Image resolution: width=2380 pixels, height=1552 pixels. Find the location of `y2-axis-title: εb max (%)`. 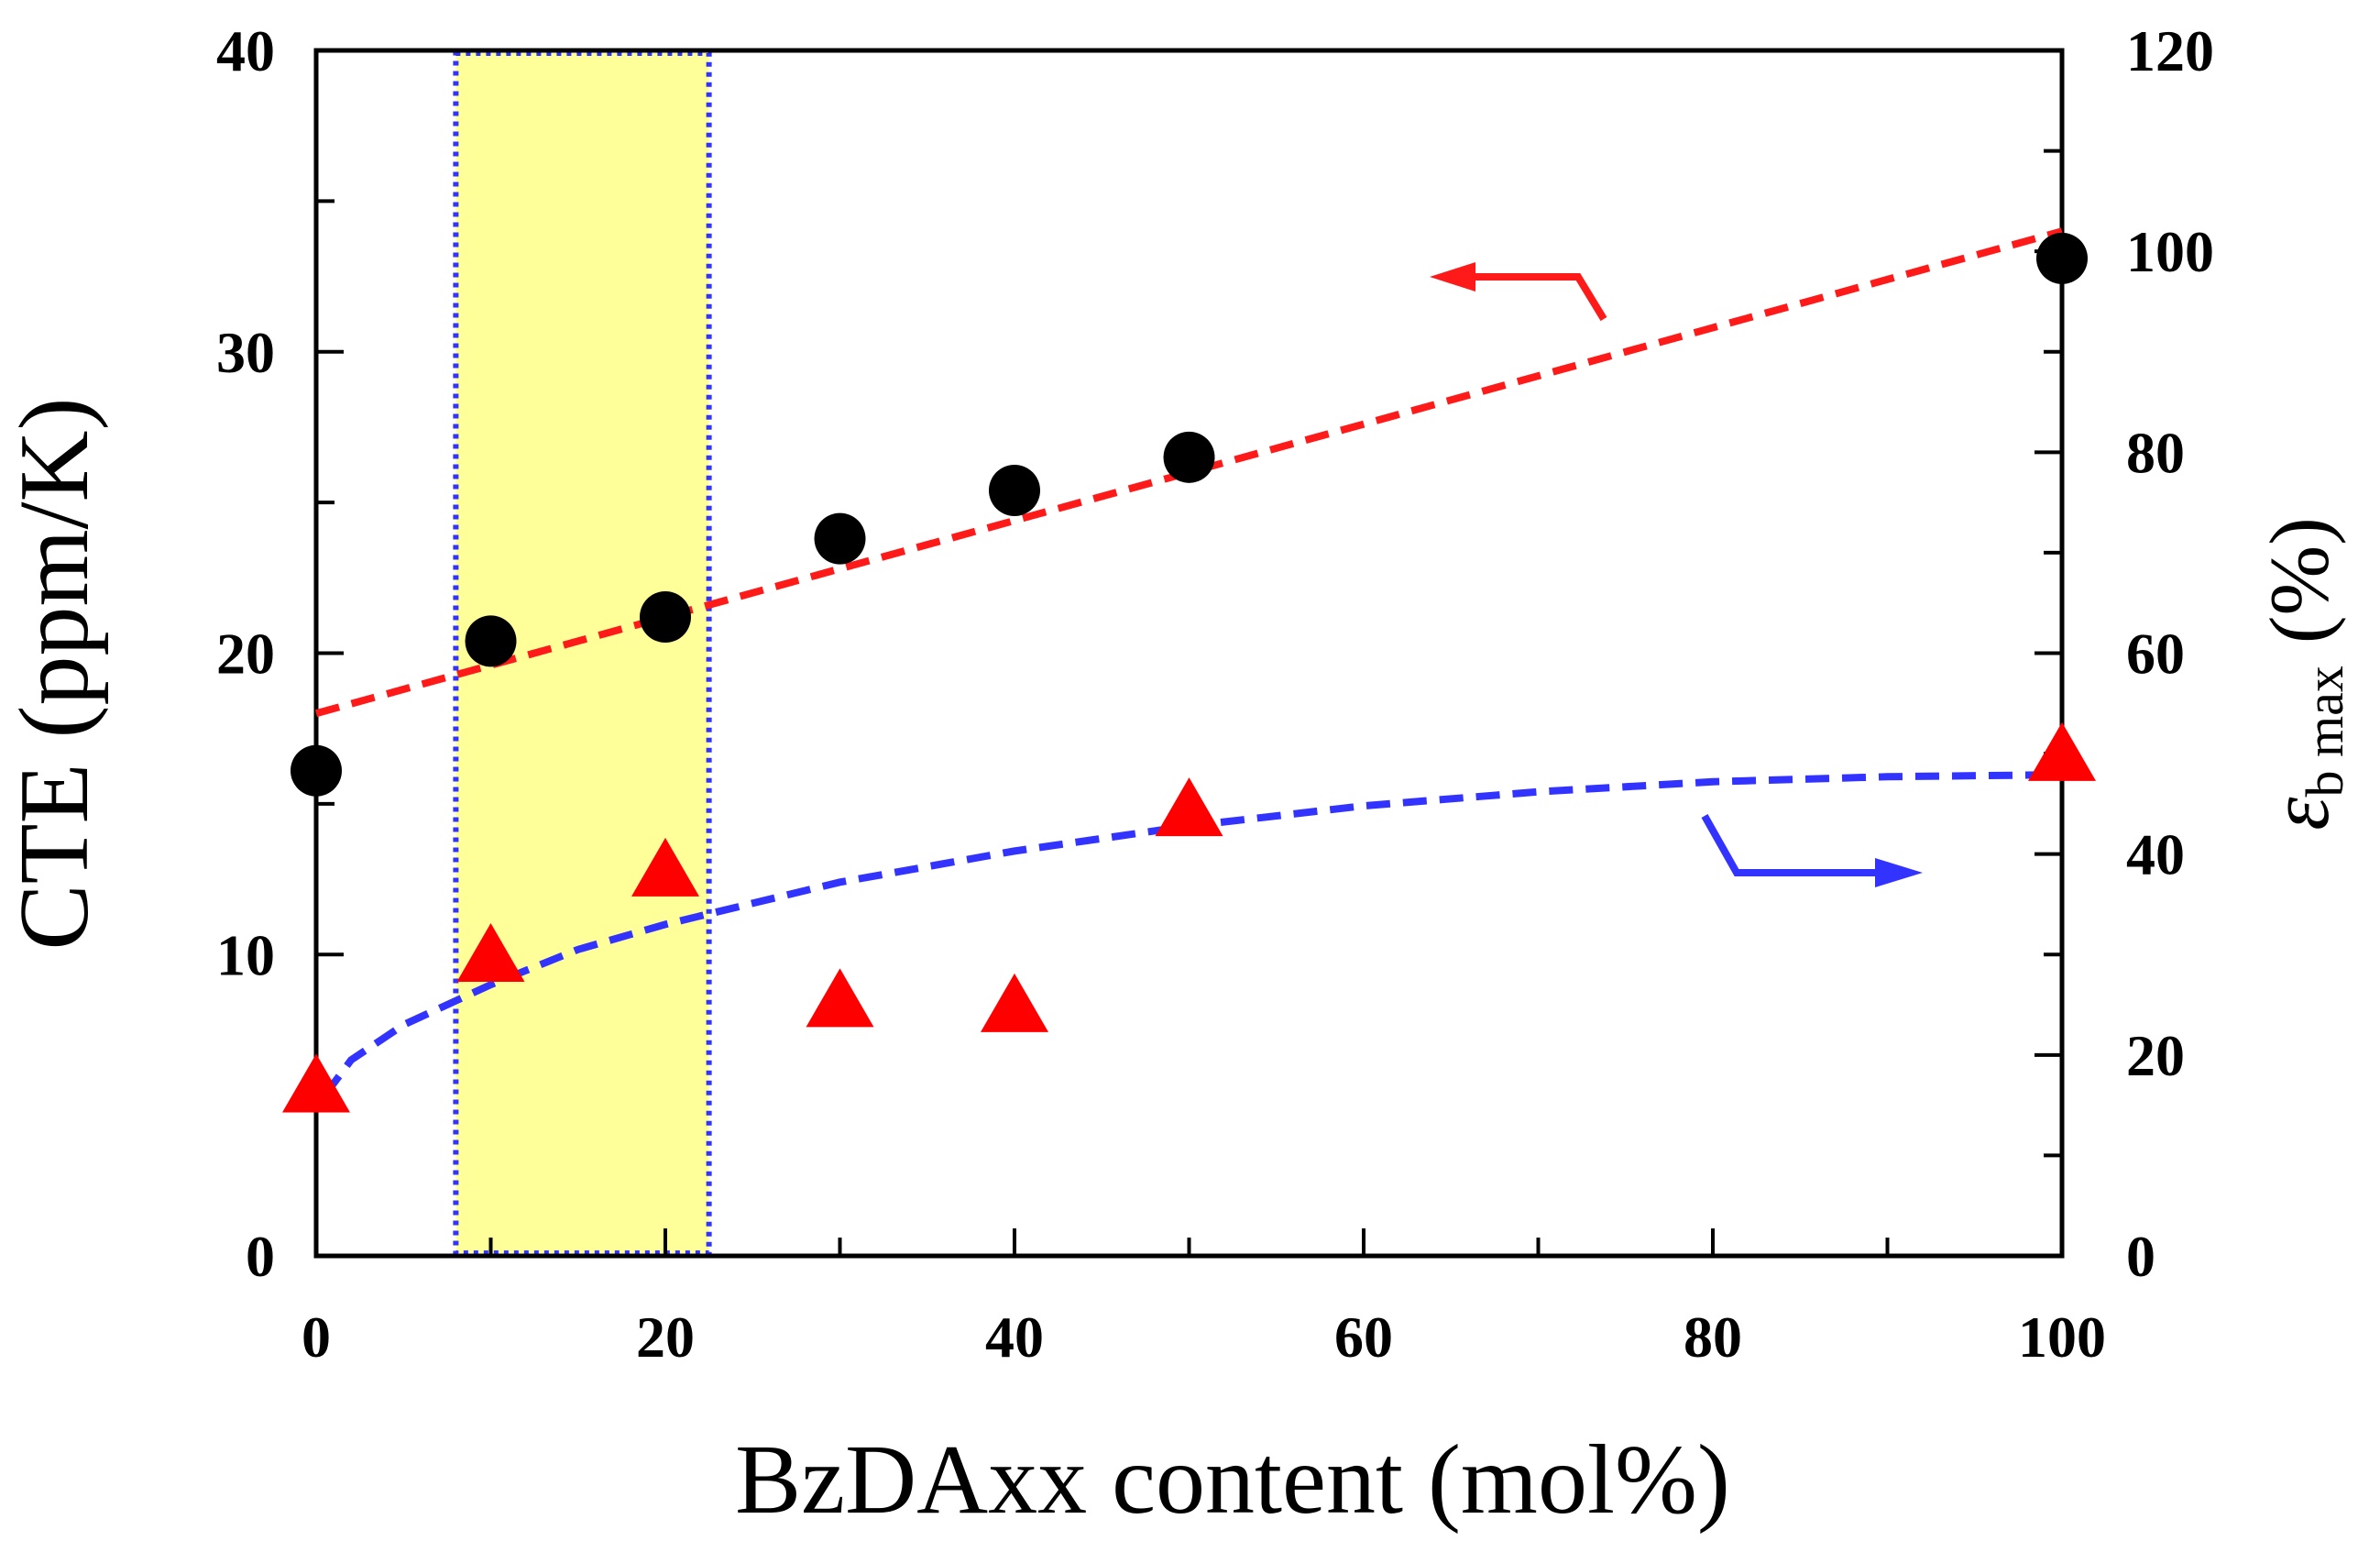

y2-axis-title: εb max (%) is located at coordinates (2303, 674).